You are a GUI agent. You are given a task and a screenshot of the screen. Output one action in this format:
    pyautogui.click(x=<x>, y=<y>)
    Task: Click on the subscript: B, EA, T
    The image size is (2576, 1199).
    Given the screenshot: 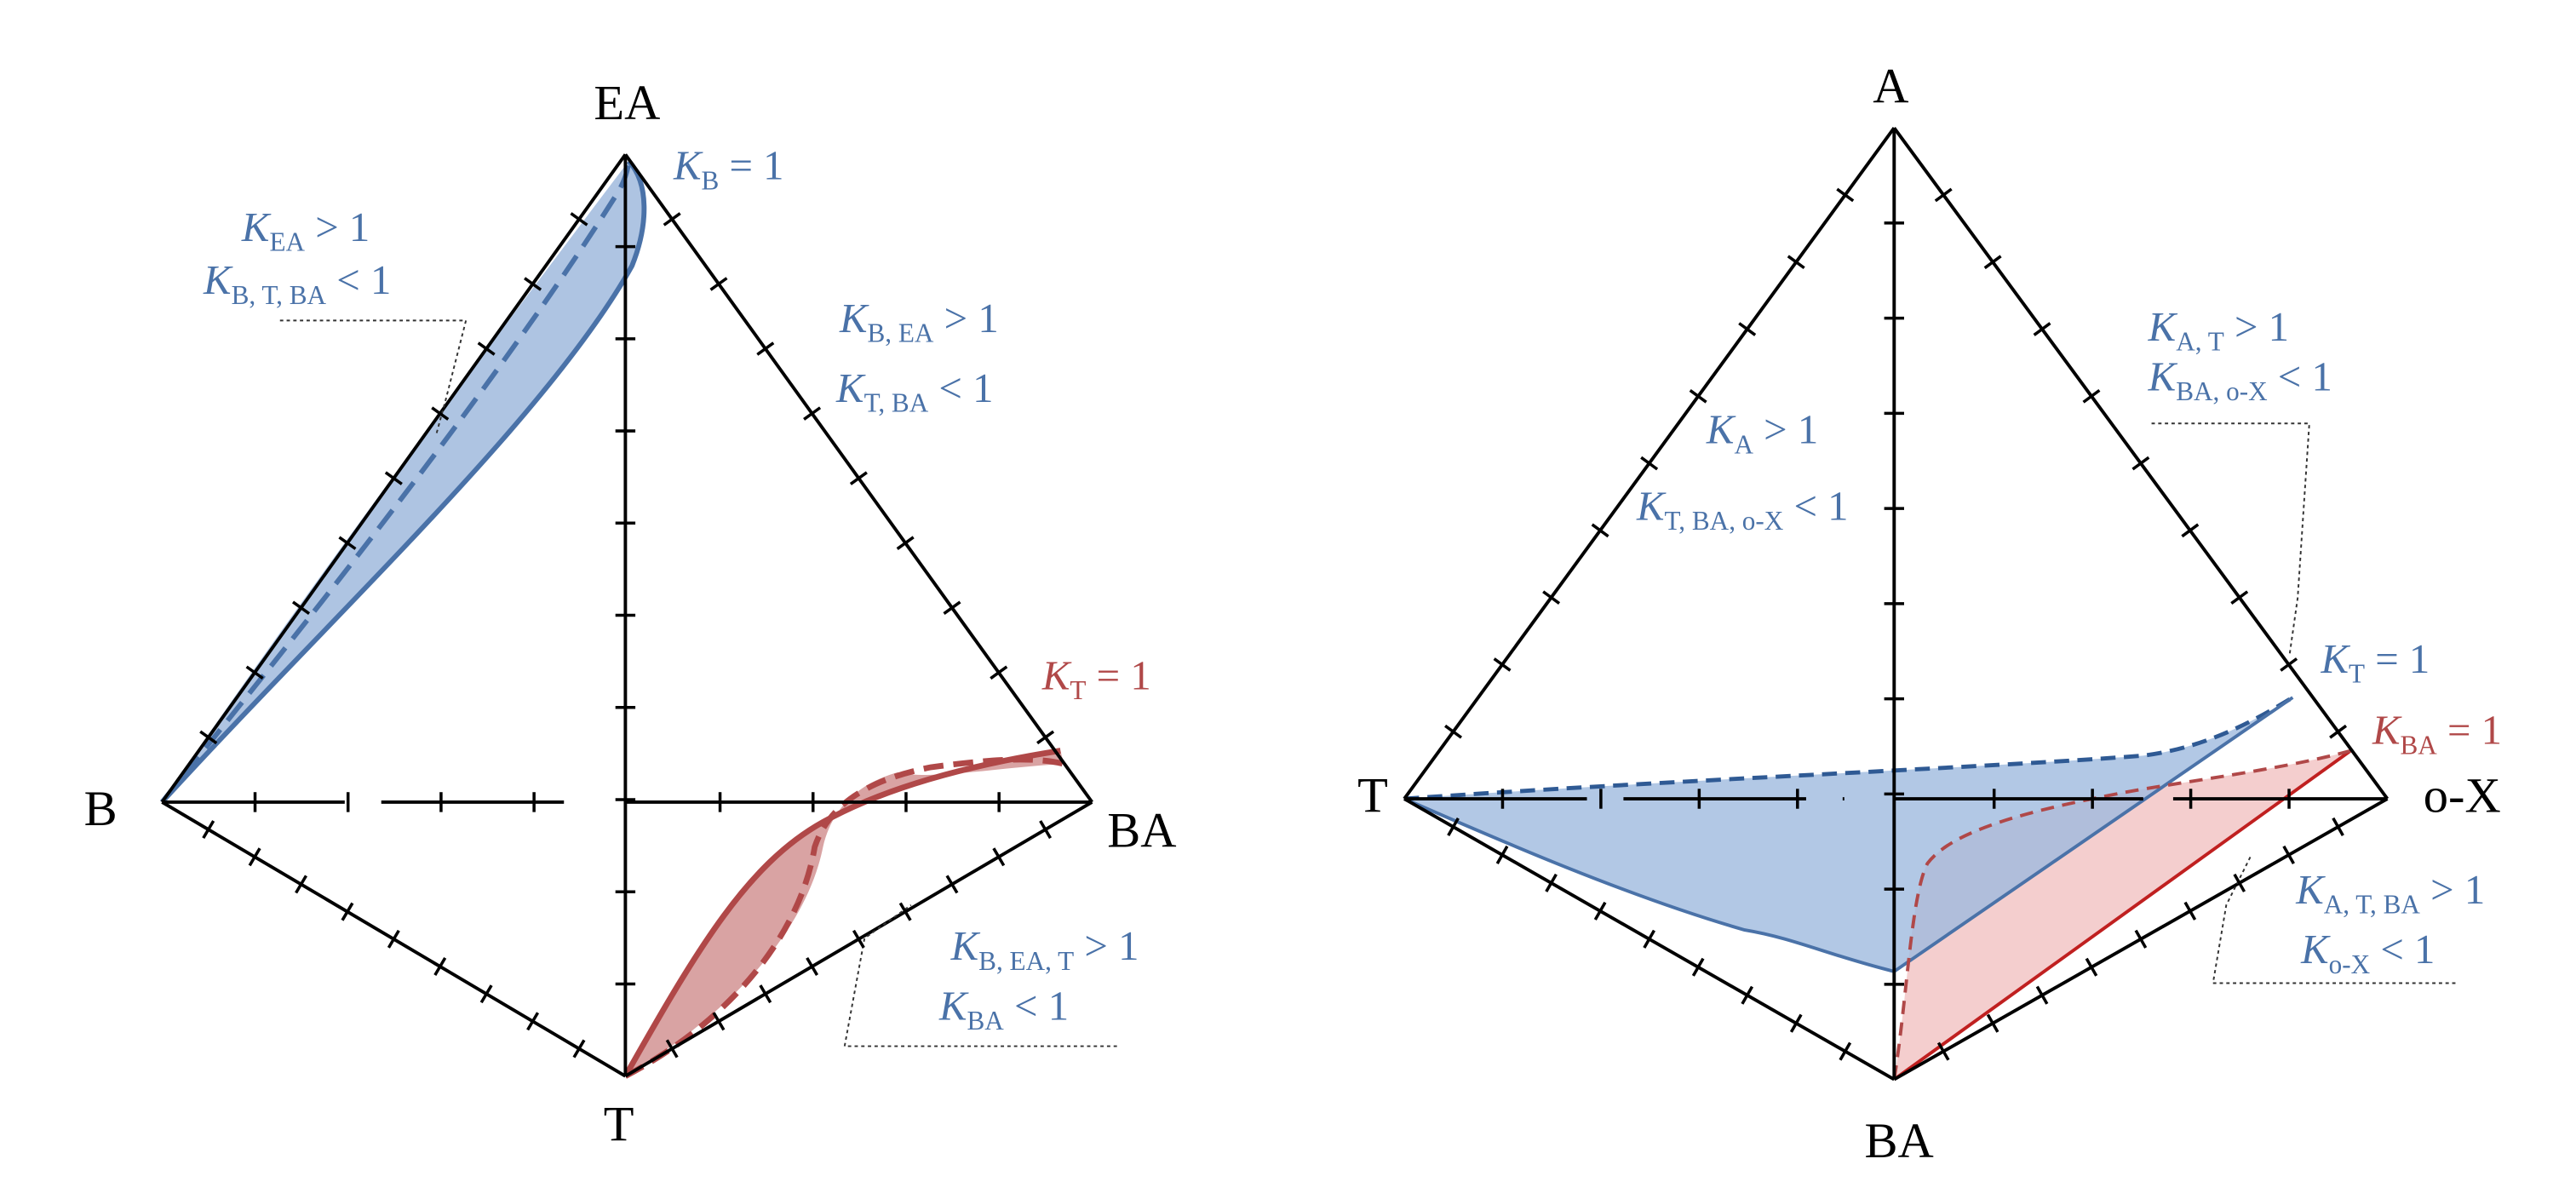 What is the action you would take?
    pyautogui.click(x=1026, y=961)
    